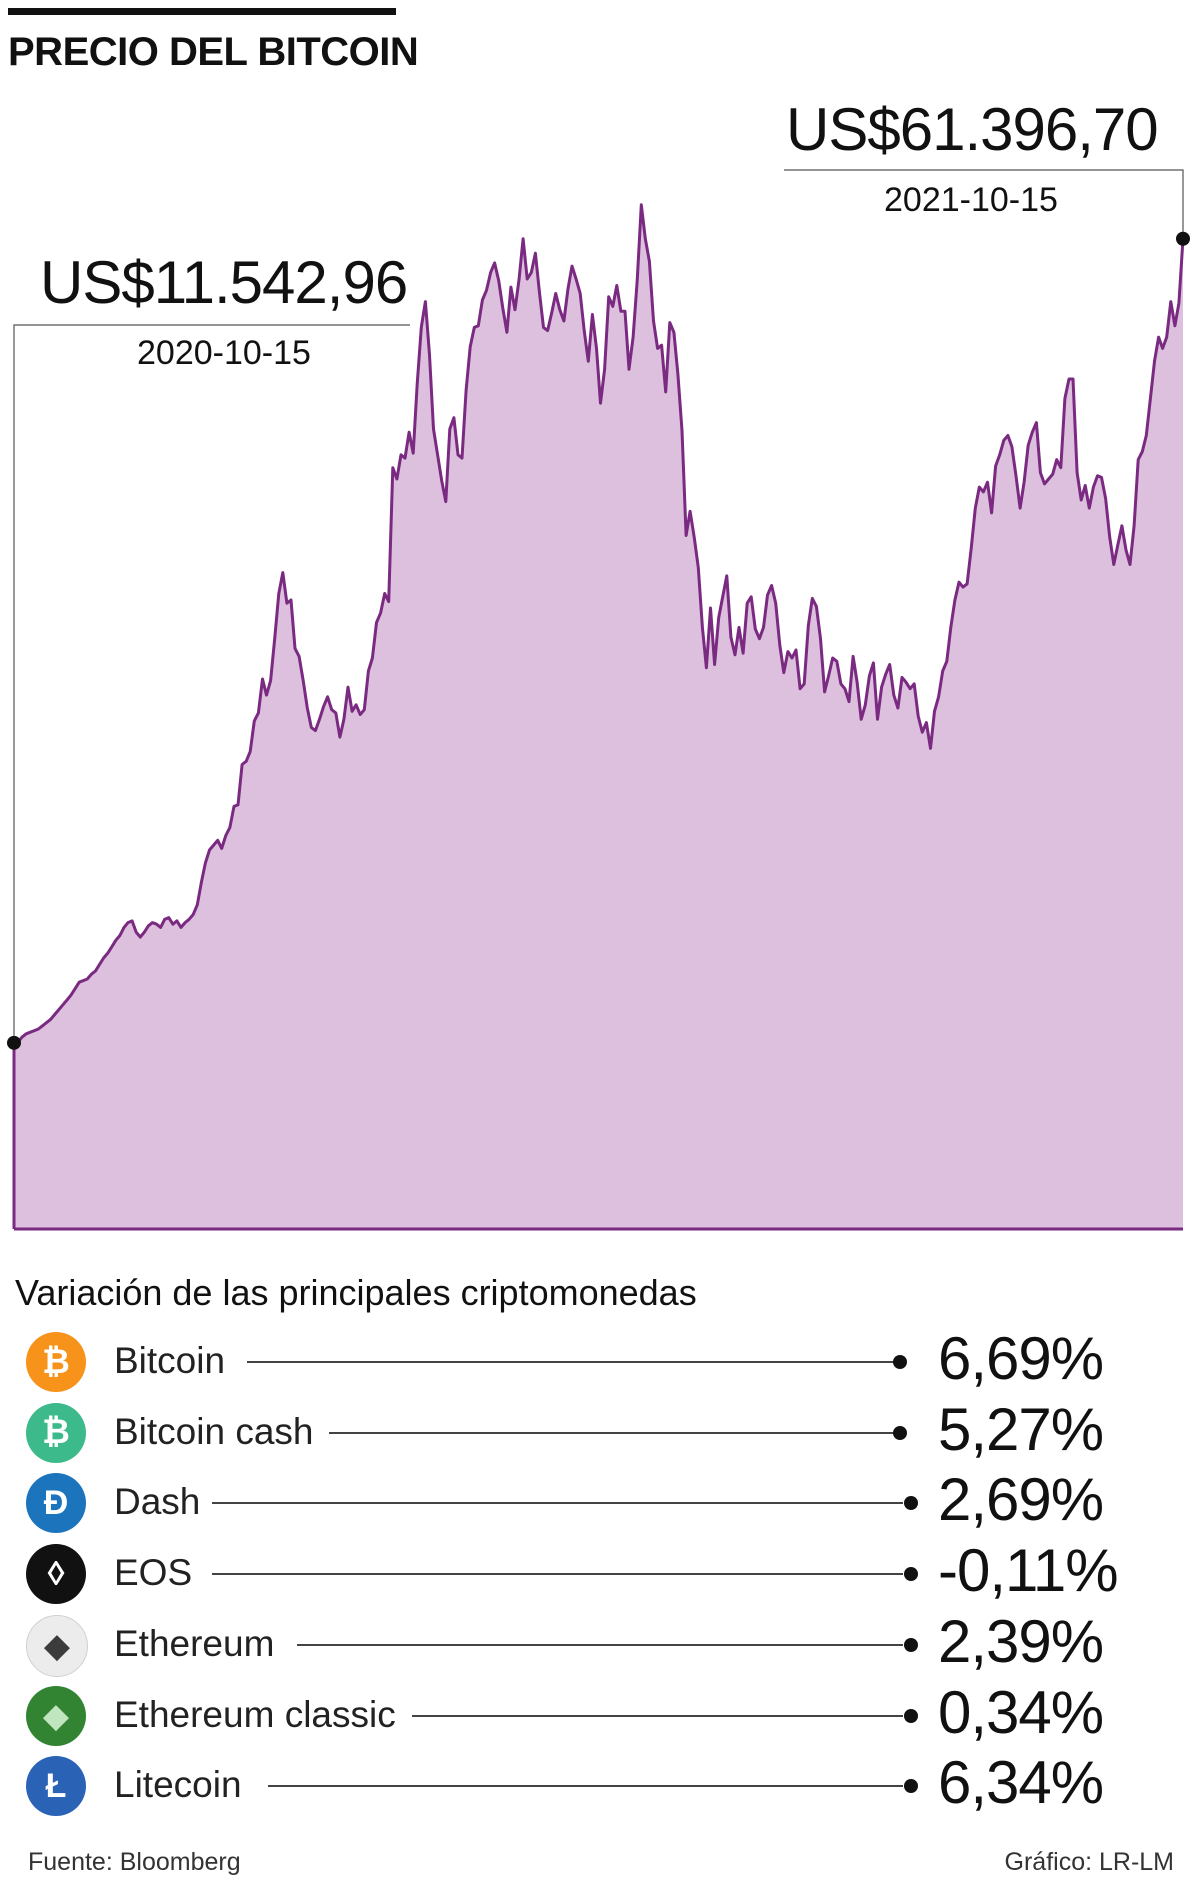  What do you see at coordinates (178, 1785) in the screenshot?
I see `coin-name: Litecoin` at bounding box center [178, 1785].